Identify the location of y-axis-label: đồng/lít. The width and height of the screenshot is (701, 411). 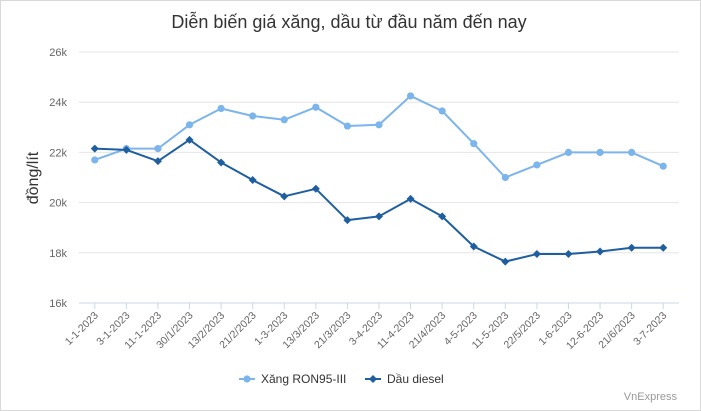
(33, 177).